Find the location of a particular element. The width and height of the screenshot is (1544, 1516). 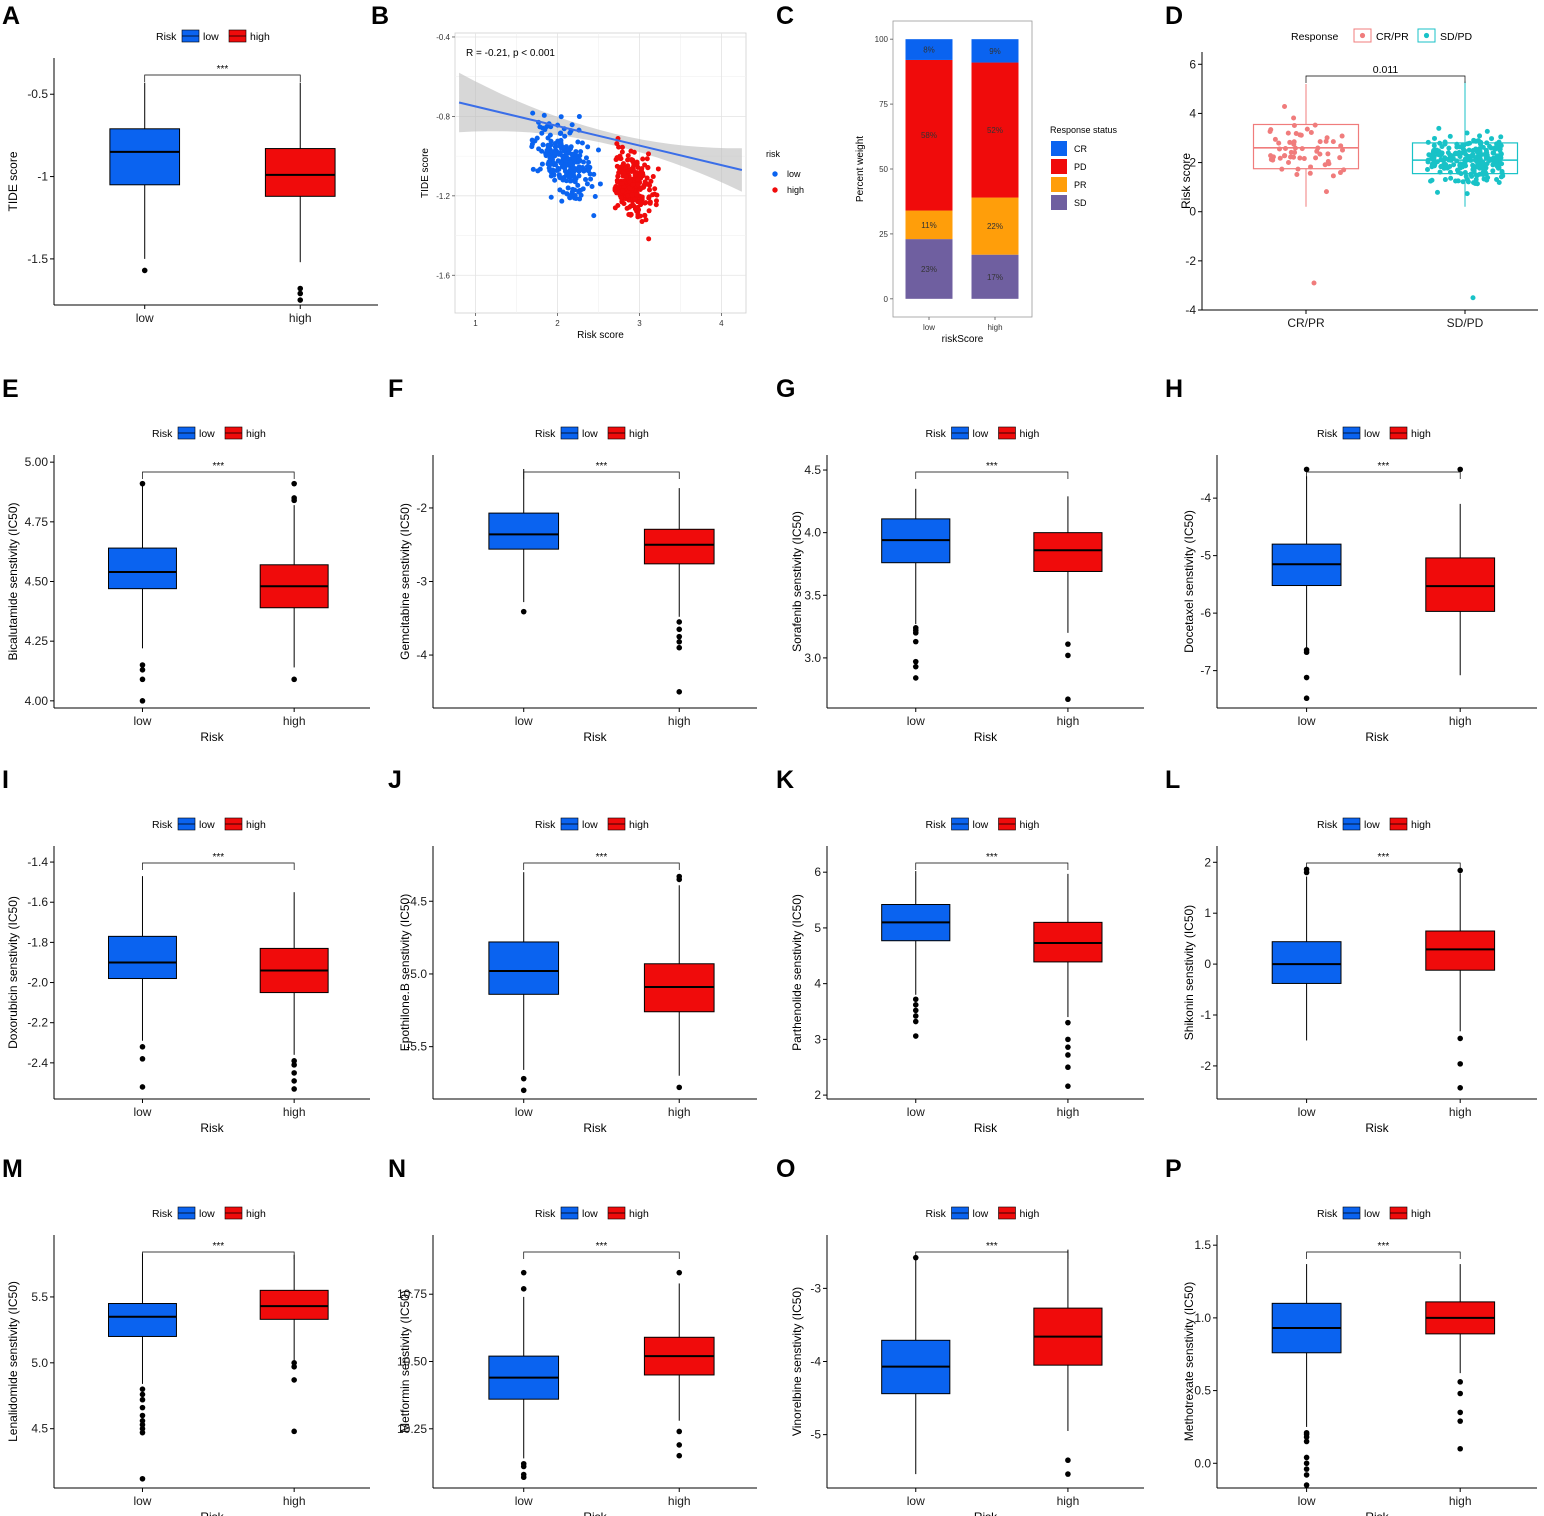

legend-label-sd: SD is located at coordinates (1080, 203).